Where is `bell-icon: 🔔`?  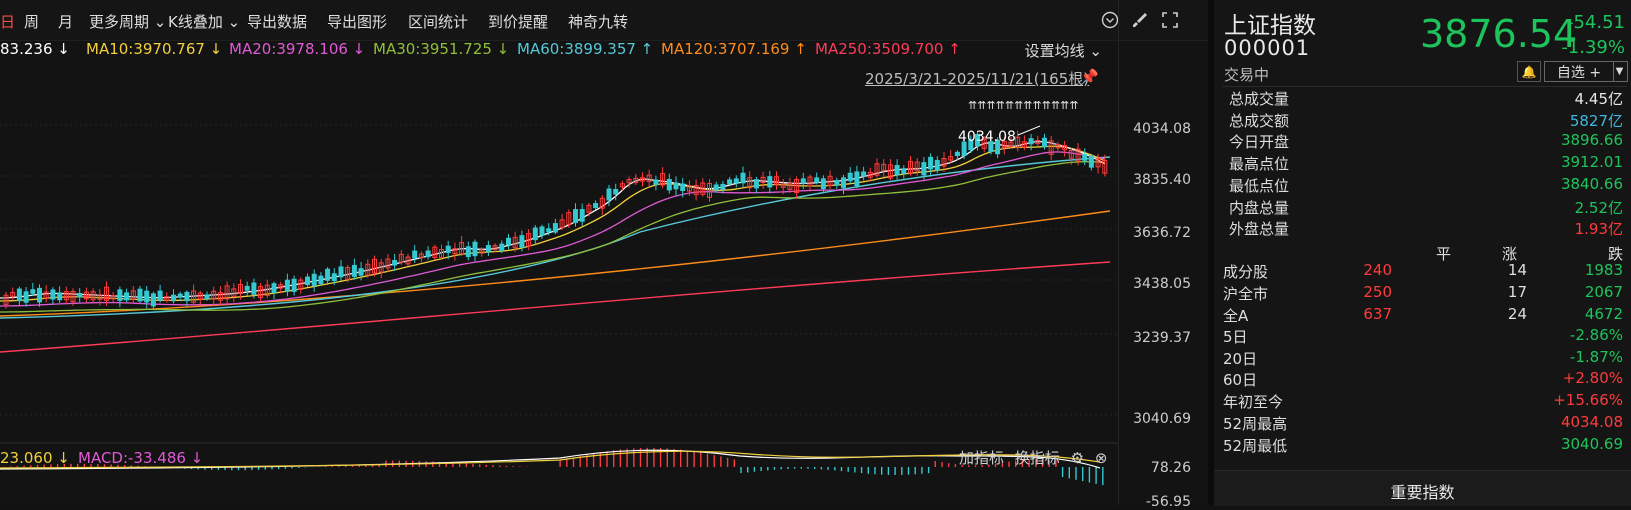
bell-icon: 🔔 is located at coordinates (1529, 71).